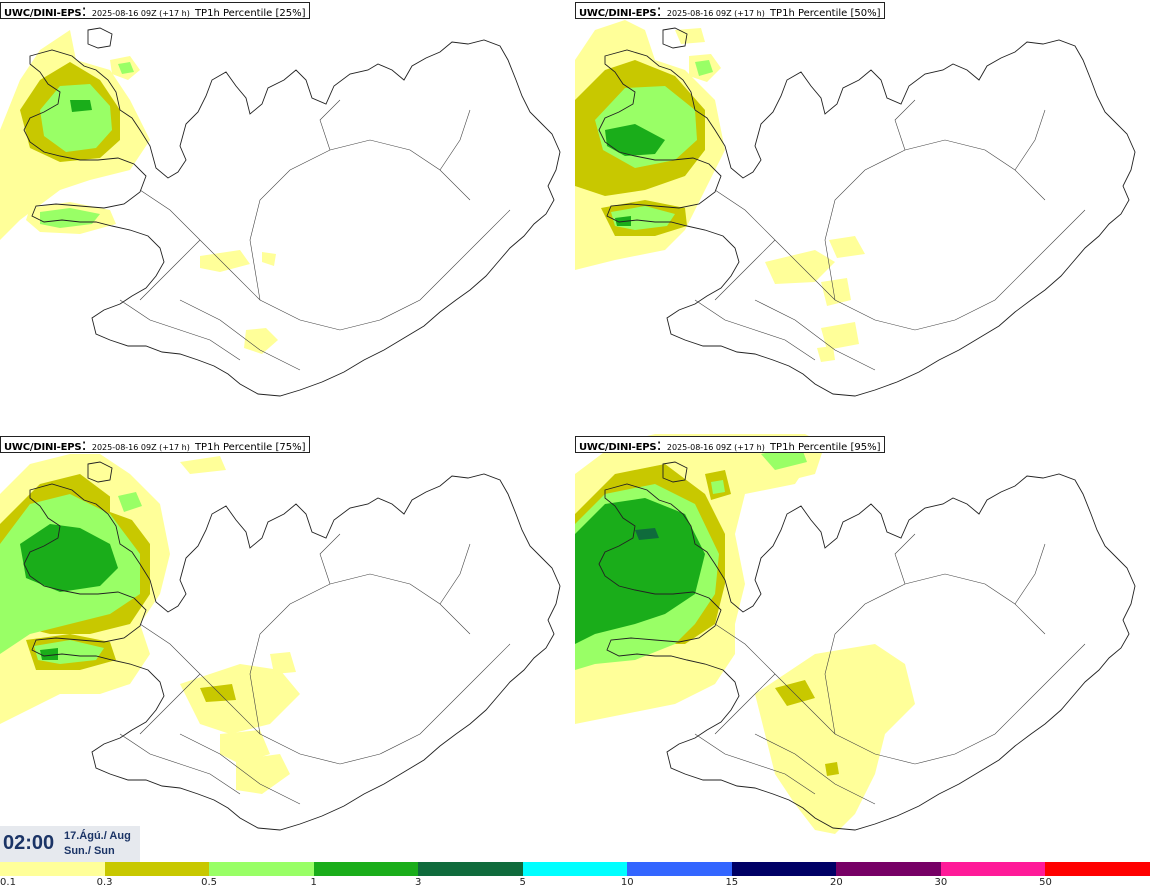  What do you see at coordinates (732, 882) in the screenshot?
I see `legend-label: 15` at bounding box center [732, 882].